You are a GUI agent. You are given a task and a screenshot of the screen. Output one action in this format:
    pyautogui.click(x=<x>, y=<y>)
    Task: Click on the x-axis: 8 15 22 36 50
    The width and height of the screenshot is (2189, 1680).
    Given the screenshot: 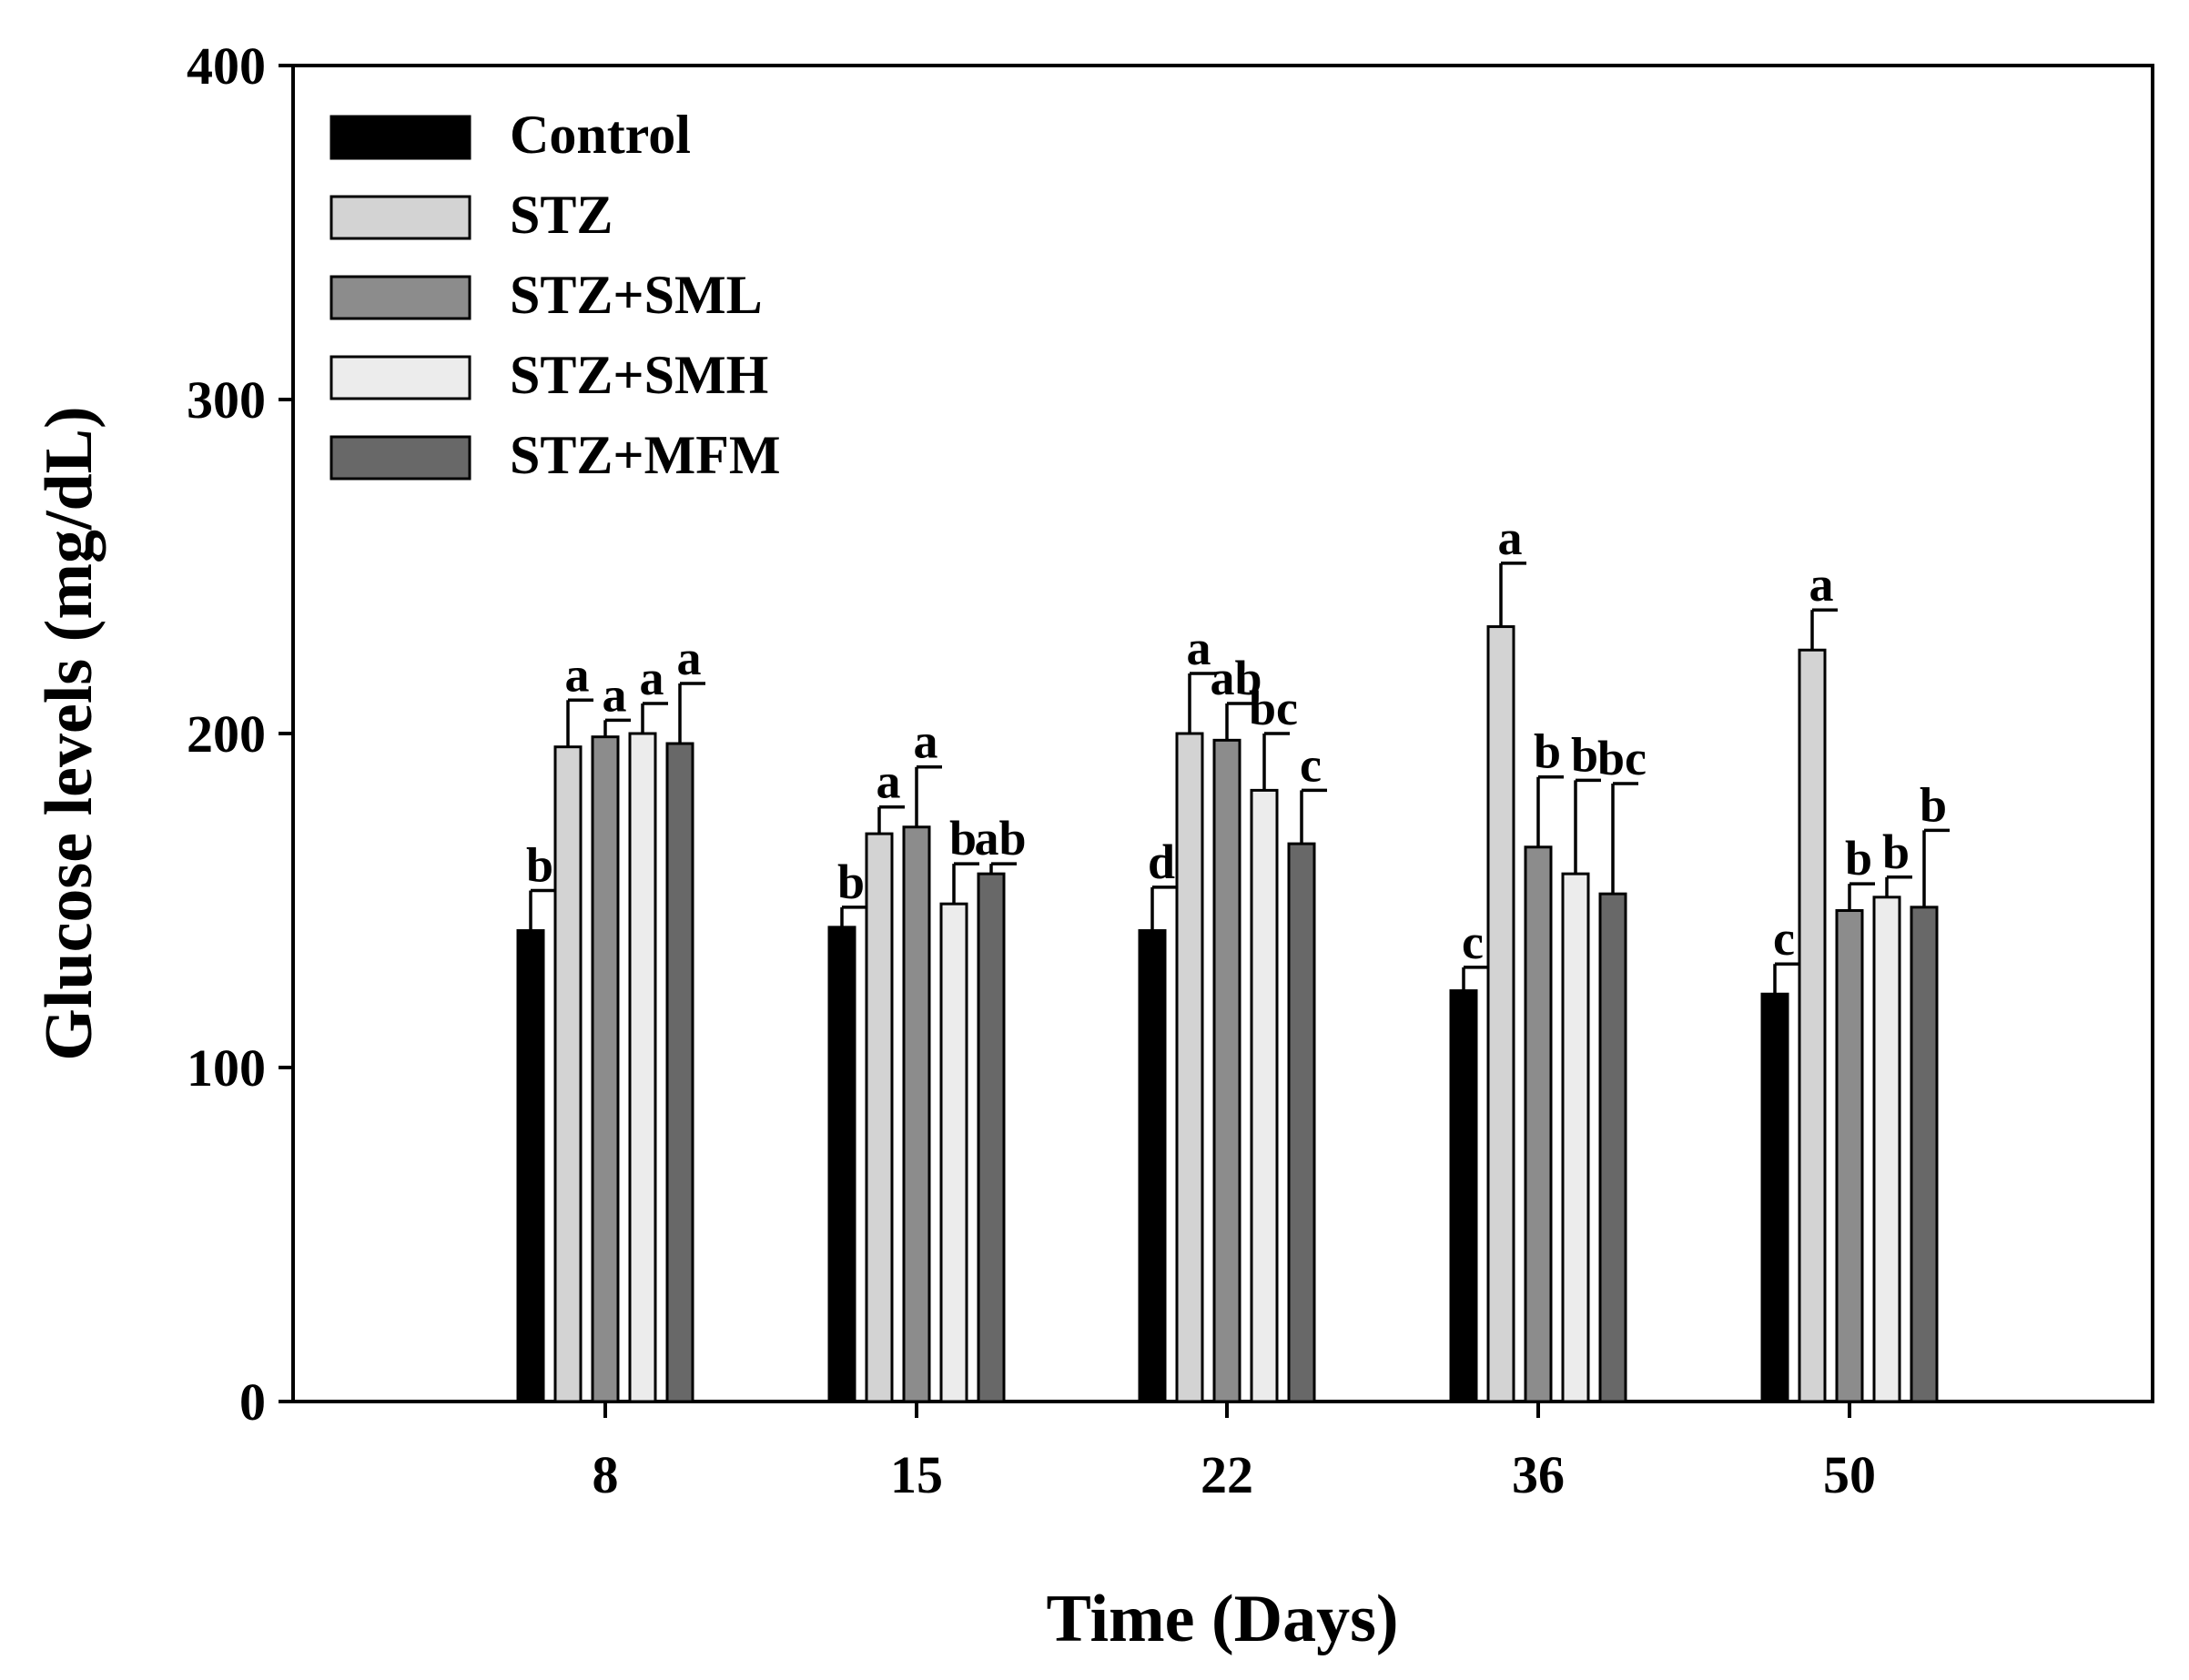 What is the action you would take?
    pyautogui.click(x=1234, y=1453)
    